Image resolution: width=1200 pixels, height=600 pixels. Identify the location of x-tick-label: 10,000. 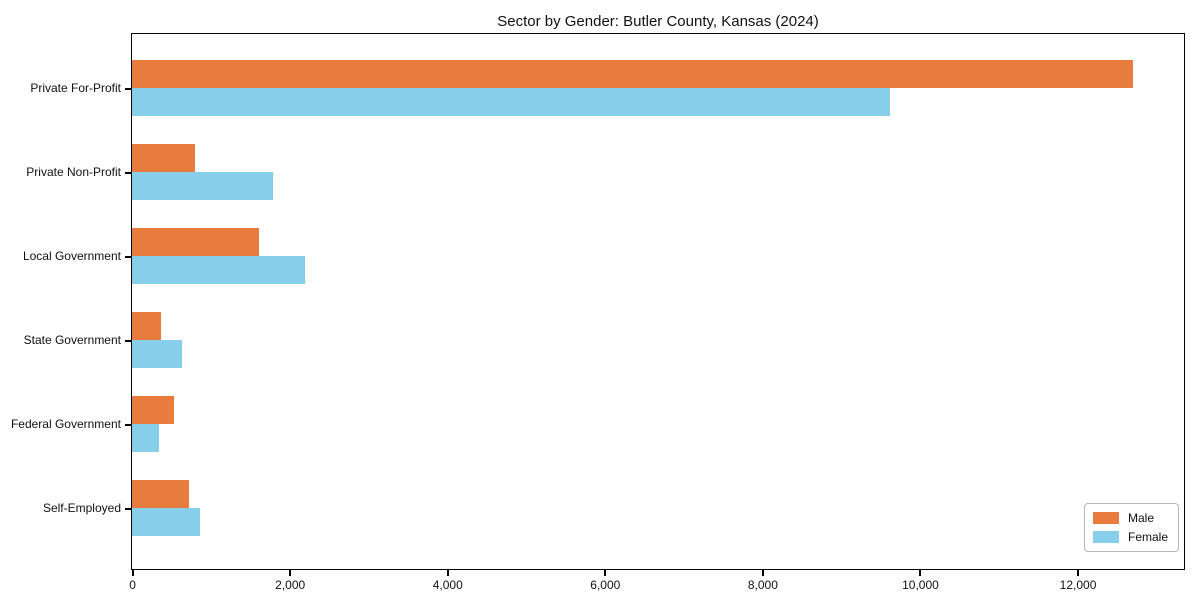
(920, 585).